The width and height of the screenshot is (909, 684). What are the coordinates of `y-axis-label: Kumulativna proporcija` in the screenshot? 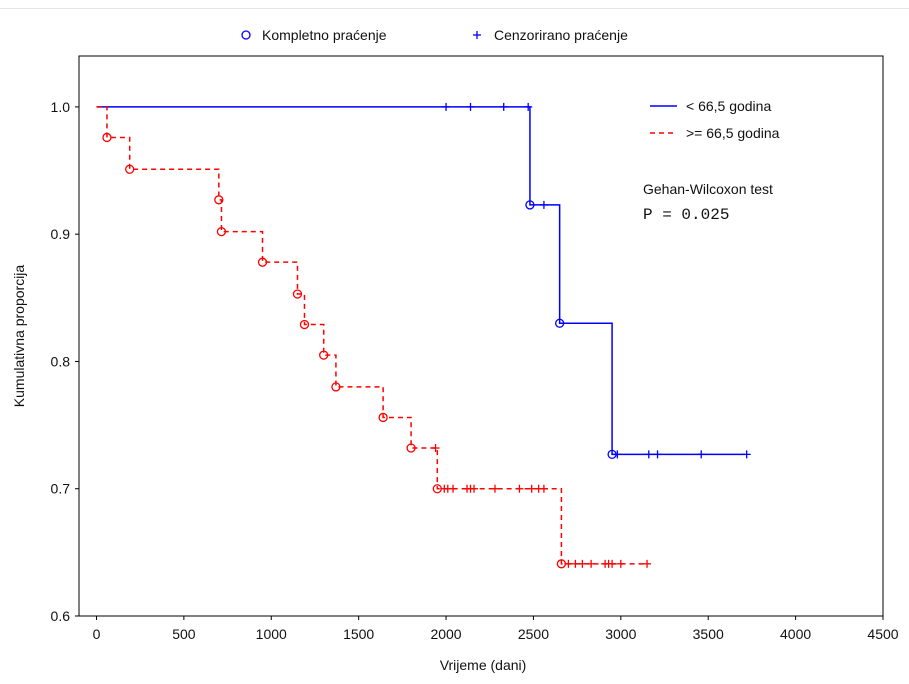 It's located at (19, 336).